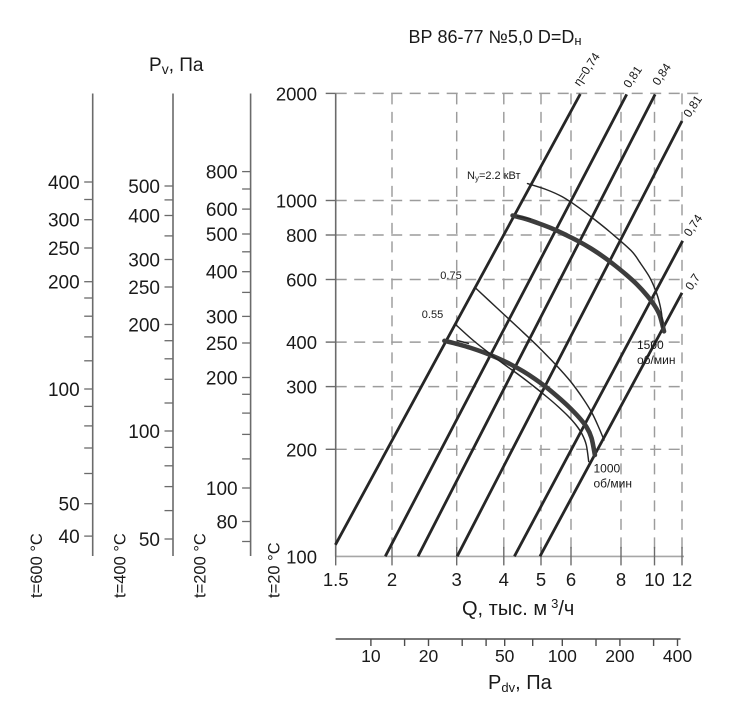 The height and width of the screenshot is (723, 744). What do you see at coordinates (692, 282) in the screenshot?
I see `svg-text: 0,7` at bounding box center [692, 282].